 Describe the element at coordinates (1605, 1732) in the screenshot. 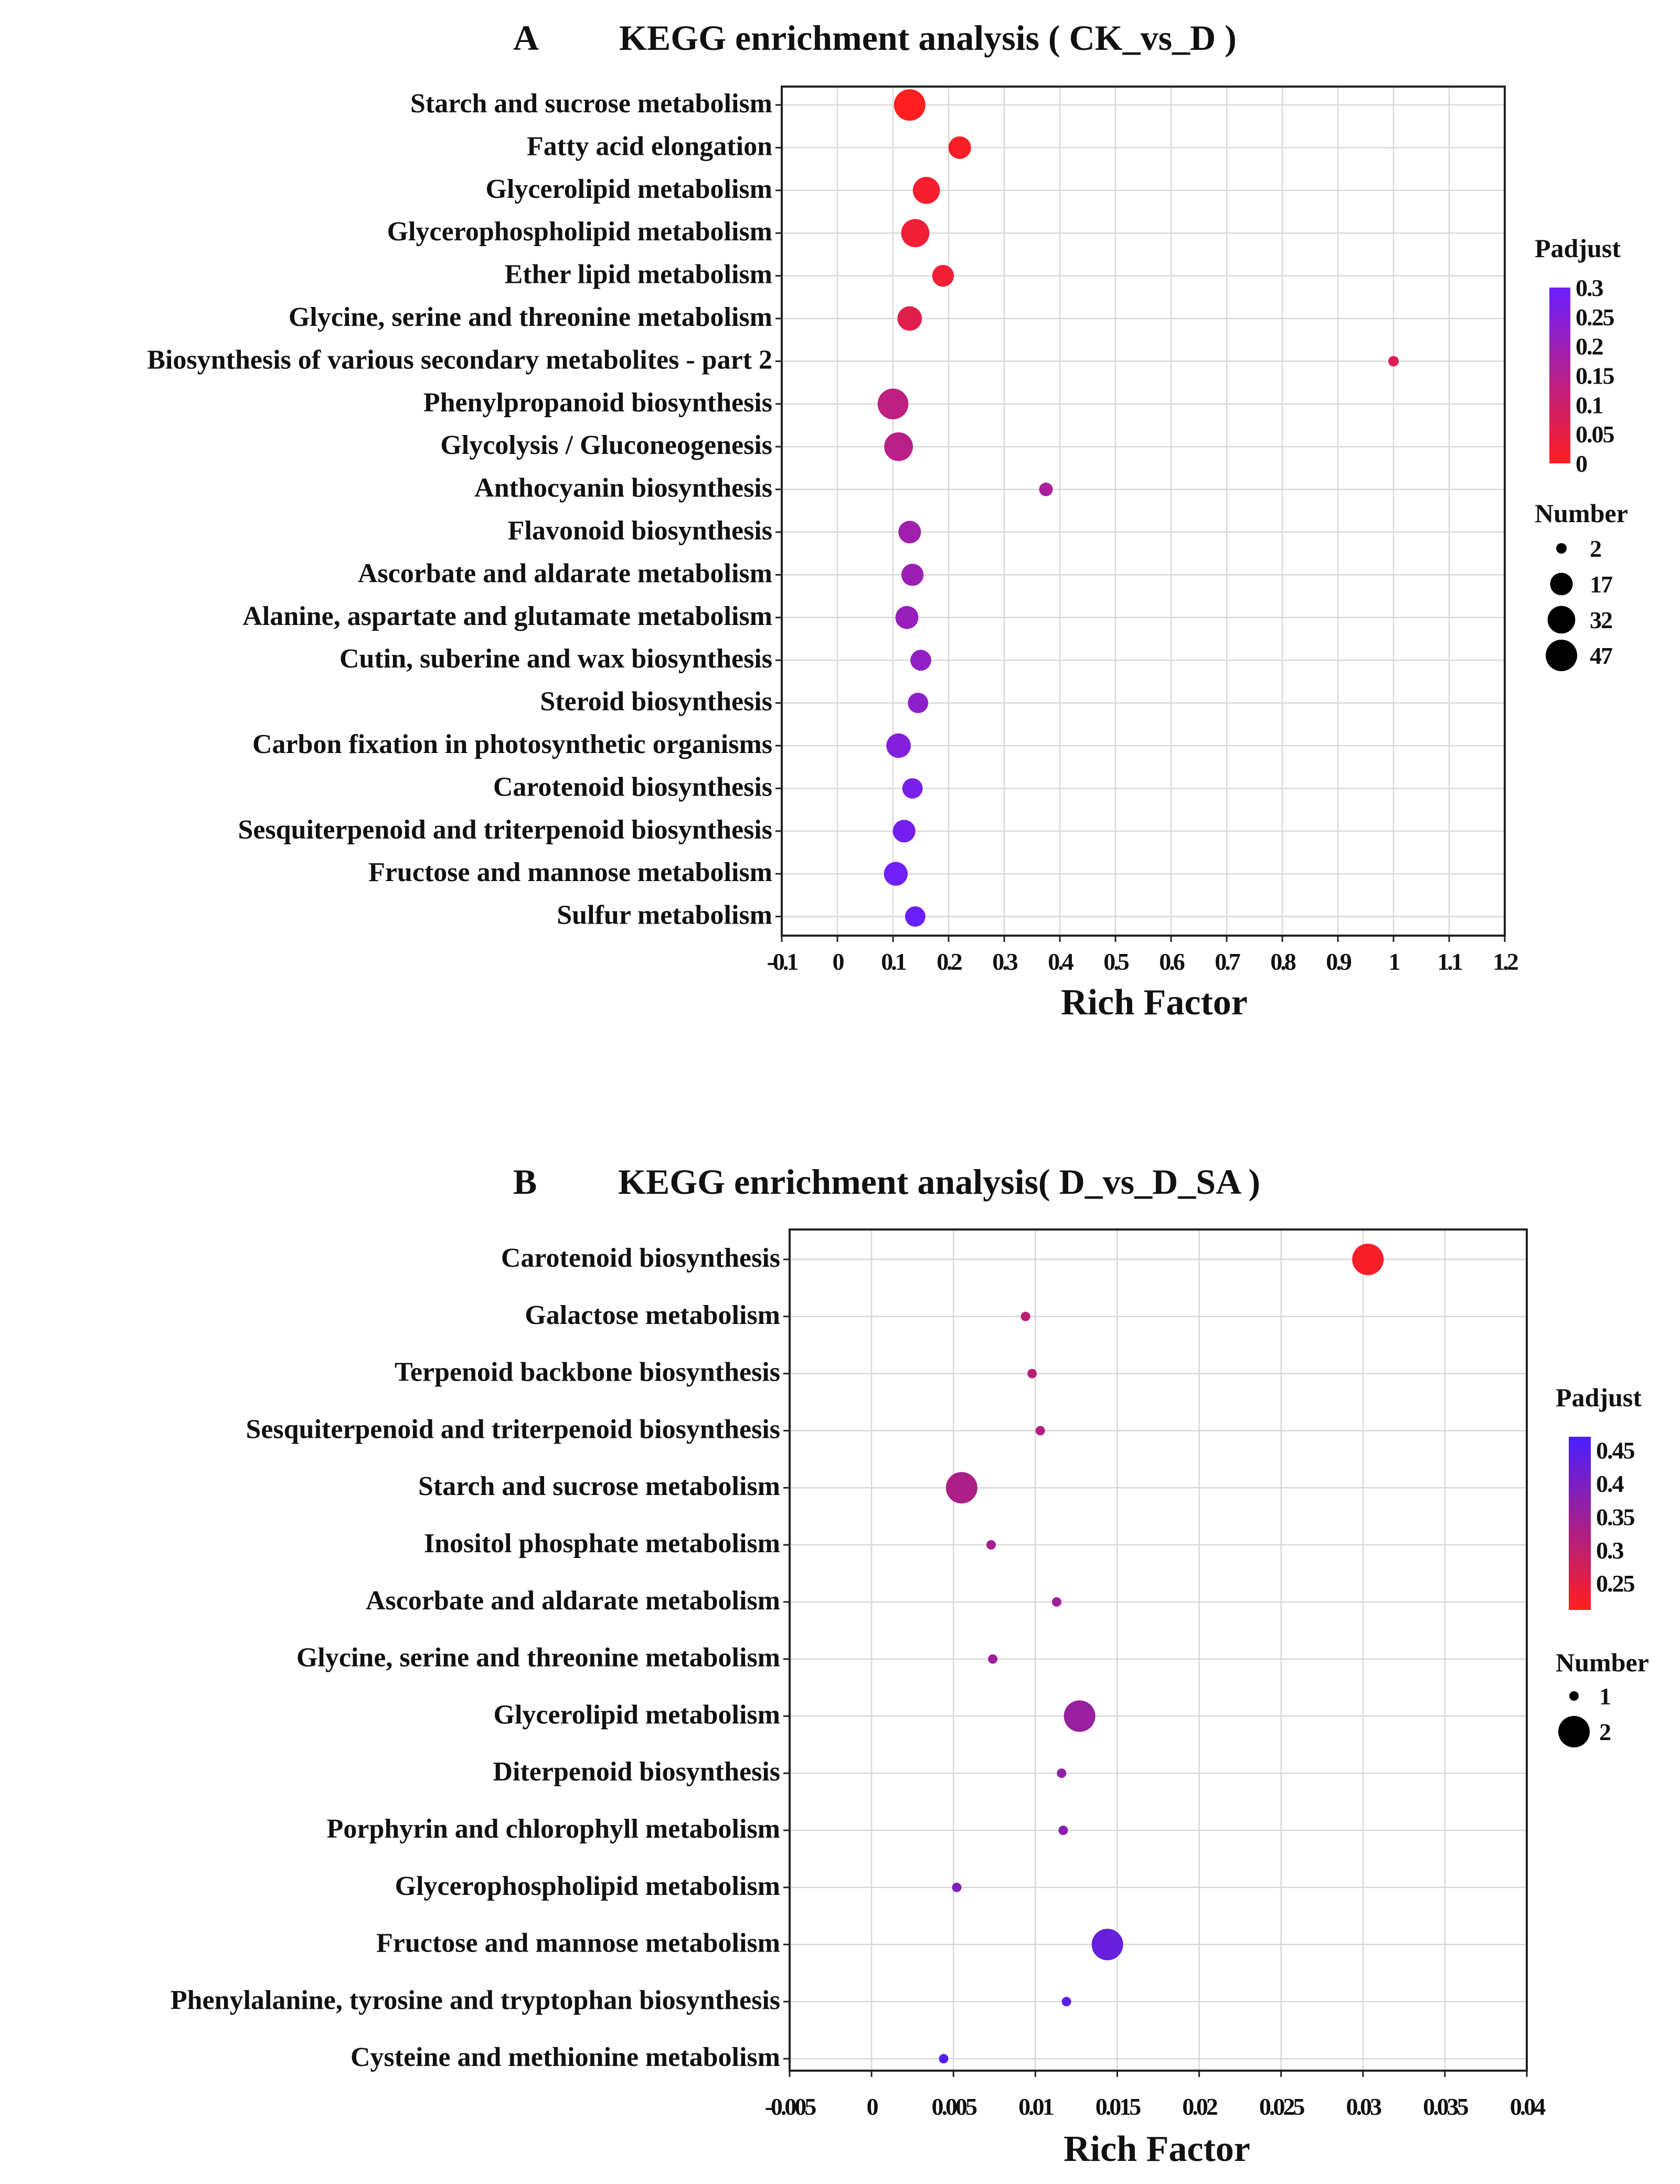

I see `panel-b-size-legend-label: 2` at that location.